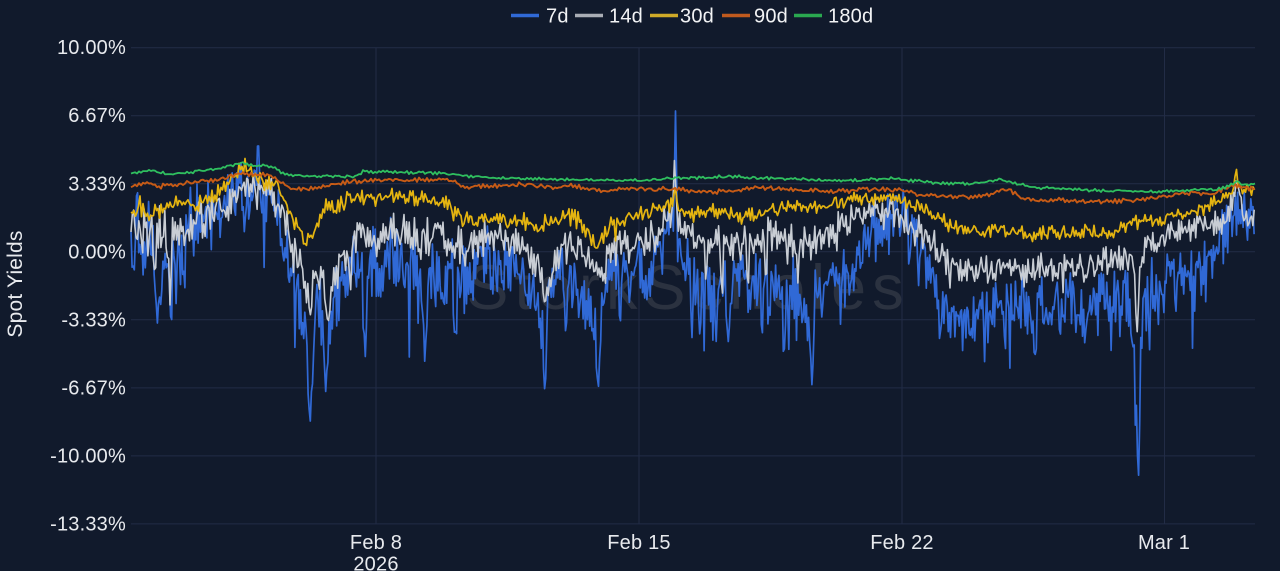  Describe the element at coordinates (97, 252) in the screenshot. I see `svg-text: 0.00%` at that location.